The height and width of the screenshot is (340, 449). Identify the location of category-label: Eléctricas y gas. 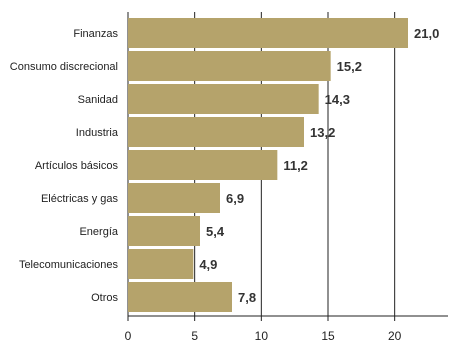
(80, 199).